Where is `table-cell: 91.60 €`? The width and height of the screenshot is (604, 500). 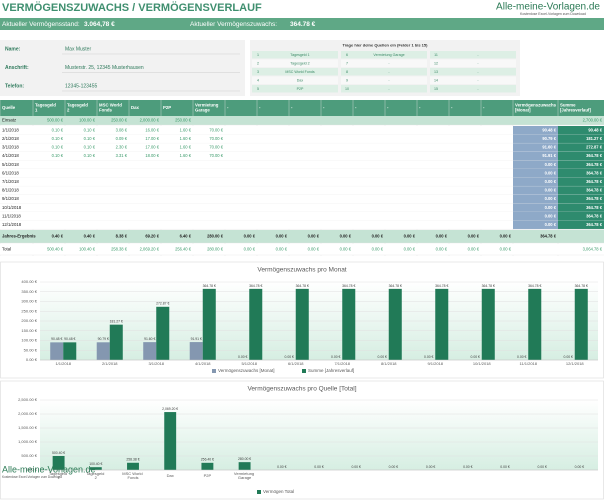
table-cell: 91.60 € is located at coordinates (549, 147).